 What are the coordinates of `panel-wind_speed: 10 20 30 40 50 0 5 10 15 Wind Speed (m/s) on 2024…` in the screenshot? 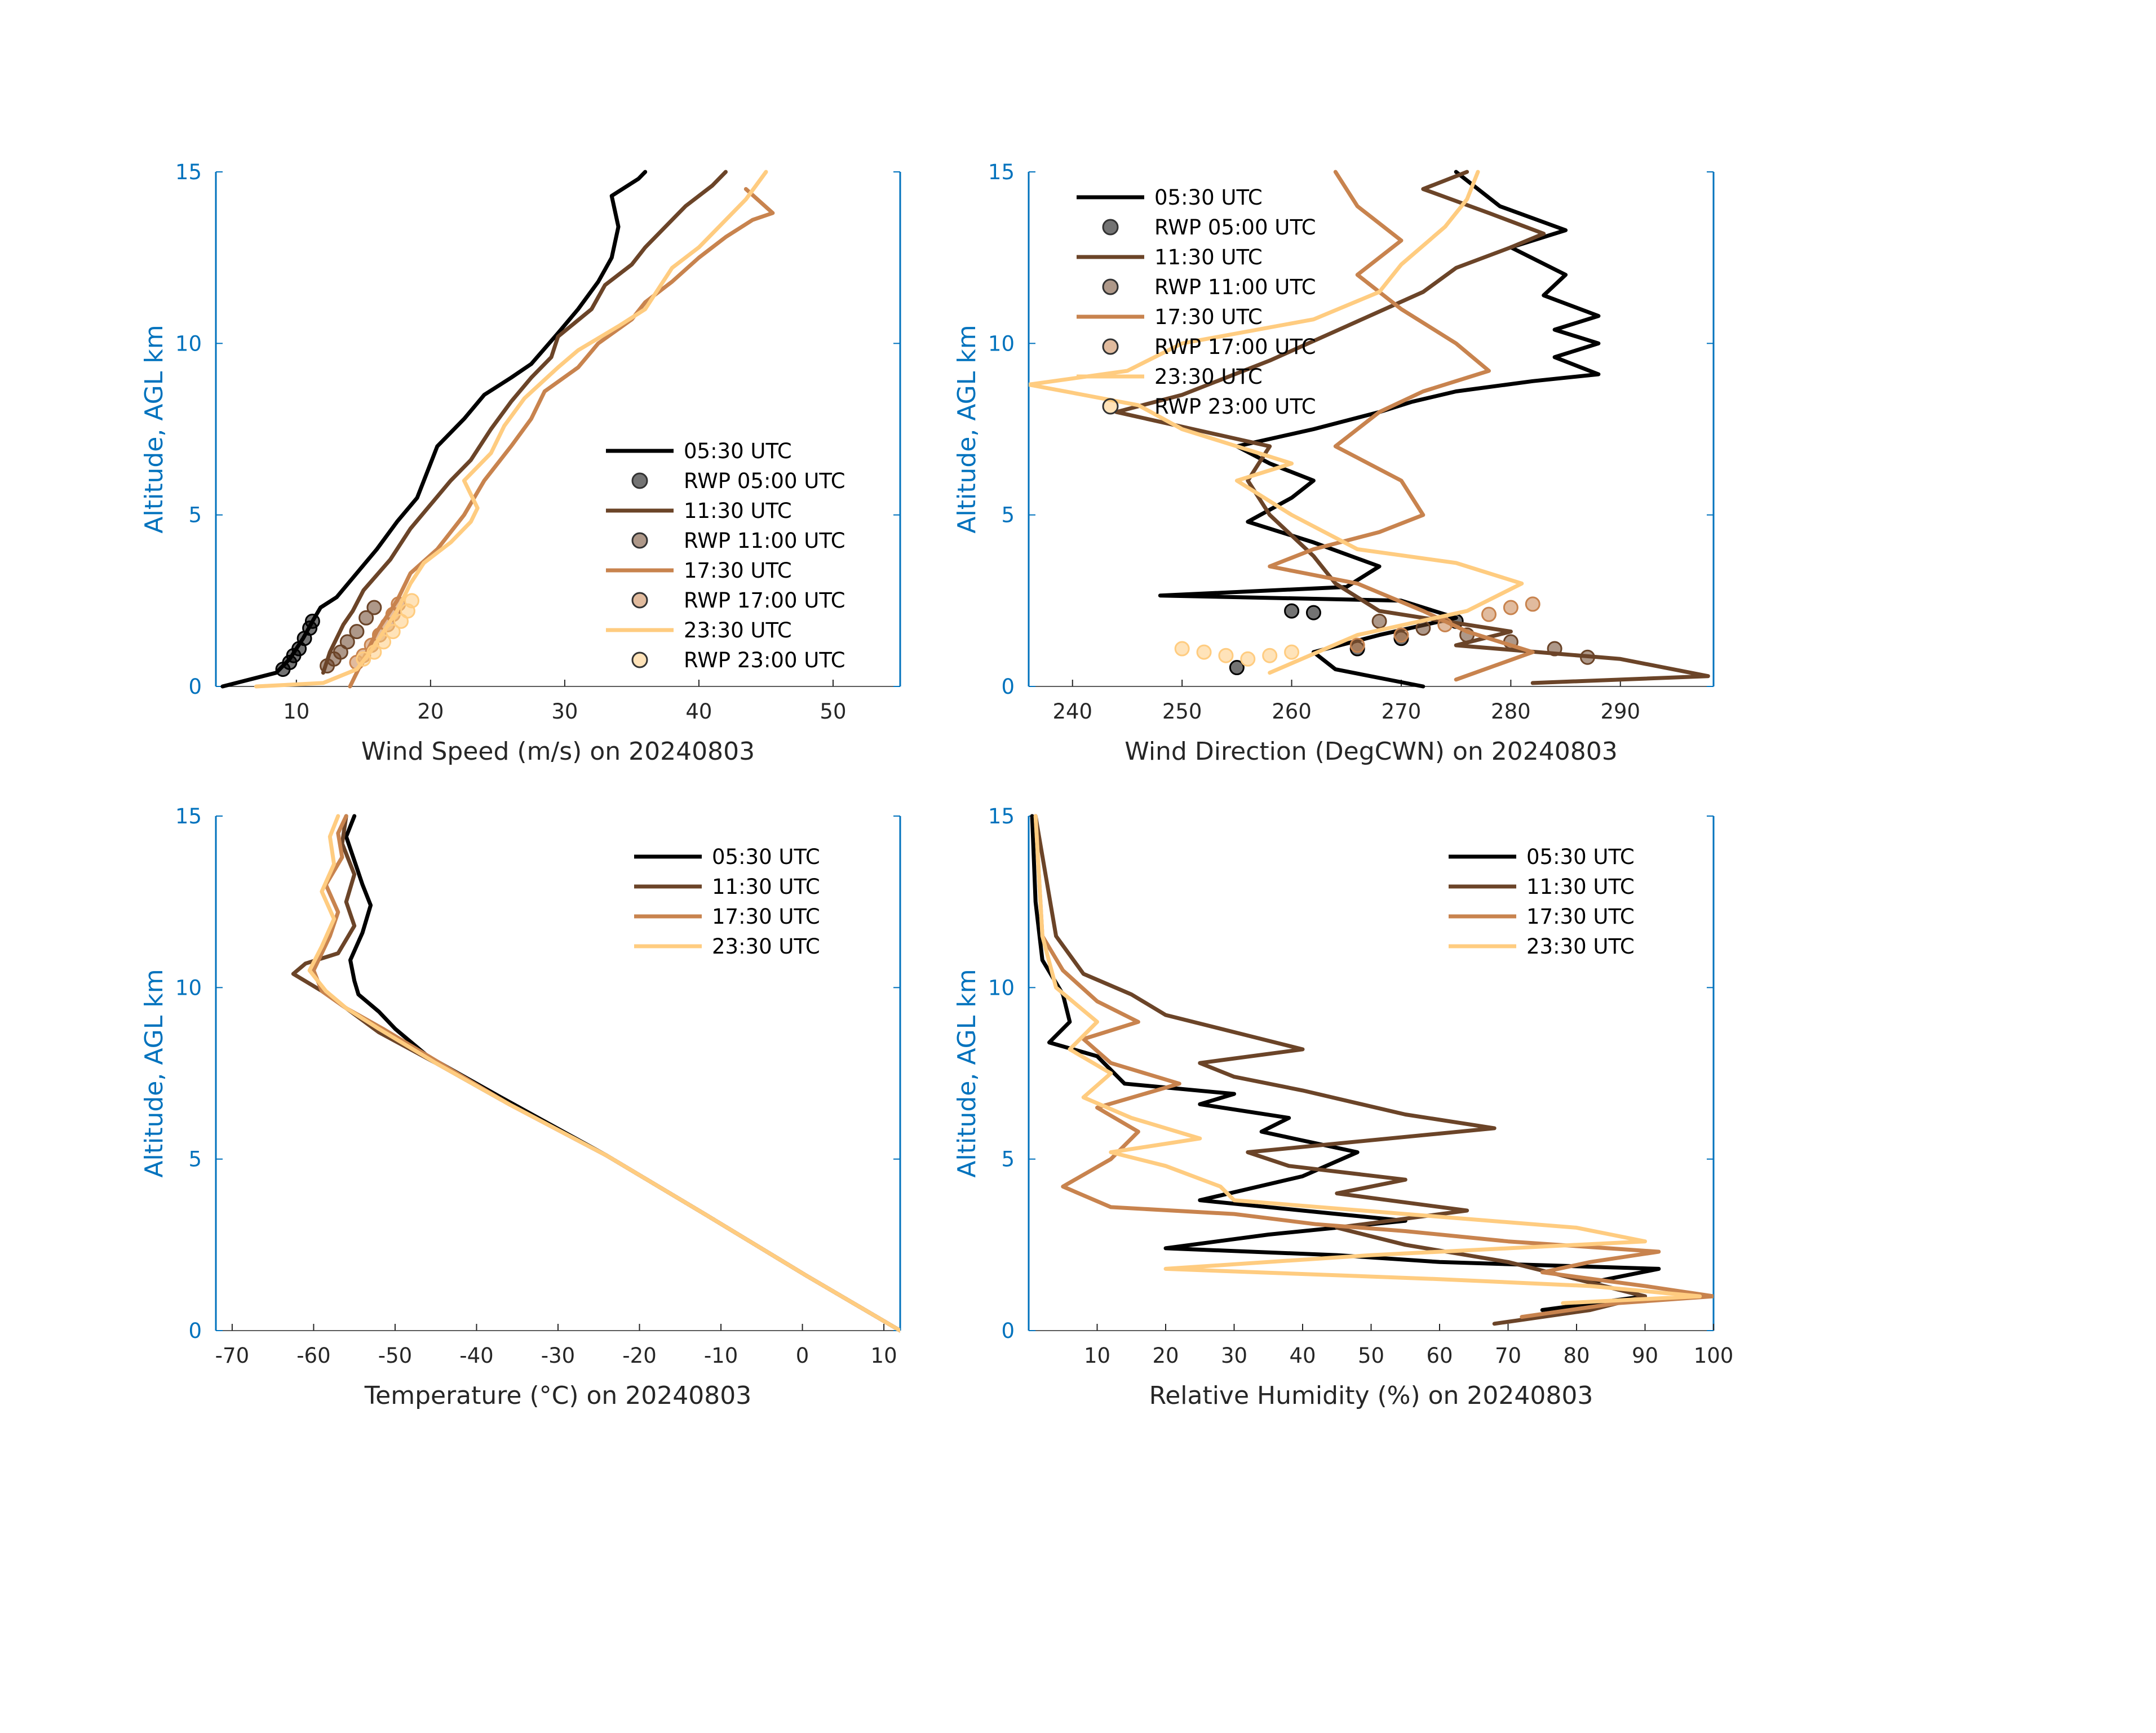 It's located at (520, 463).